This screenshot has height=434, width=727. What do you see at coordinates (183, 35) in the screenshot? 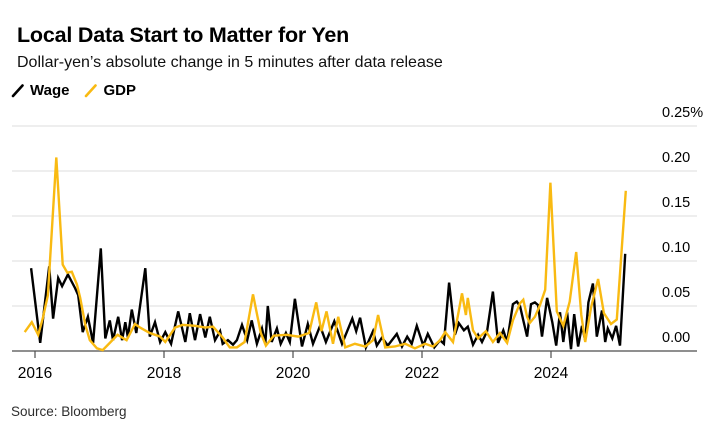
I see `chart-title: Local Data Start to Matter for Yen` at bounding box center [183, 35].